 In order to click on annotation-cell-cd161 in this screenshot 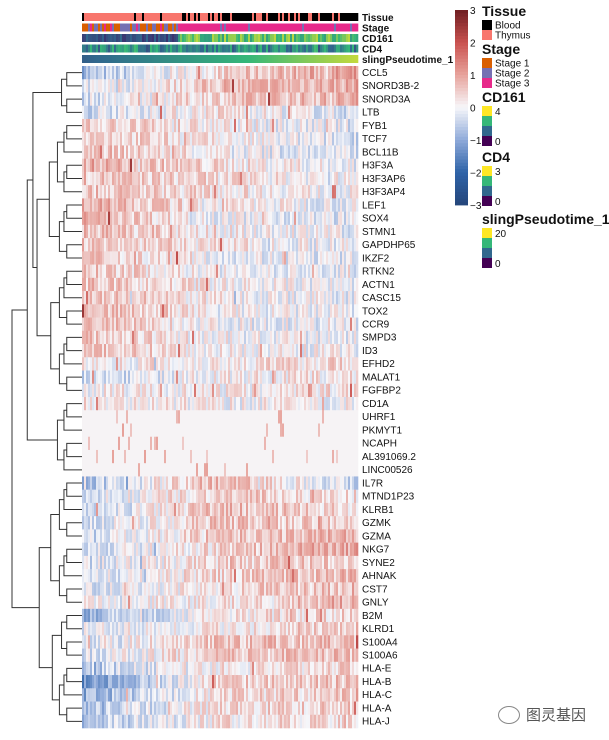, I will do `click(299, 38)`.